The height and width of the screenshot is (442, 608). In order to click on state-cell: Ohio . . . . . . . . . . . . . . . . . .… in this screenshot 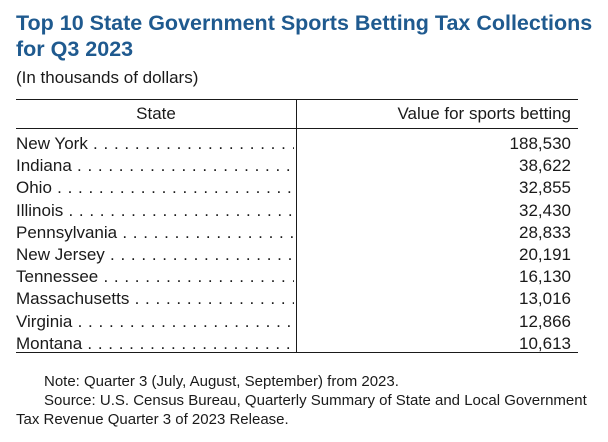, I will do `click(155, 188)`.